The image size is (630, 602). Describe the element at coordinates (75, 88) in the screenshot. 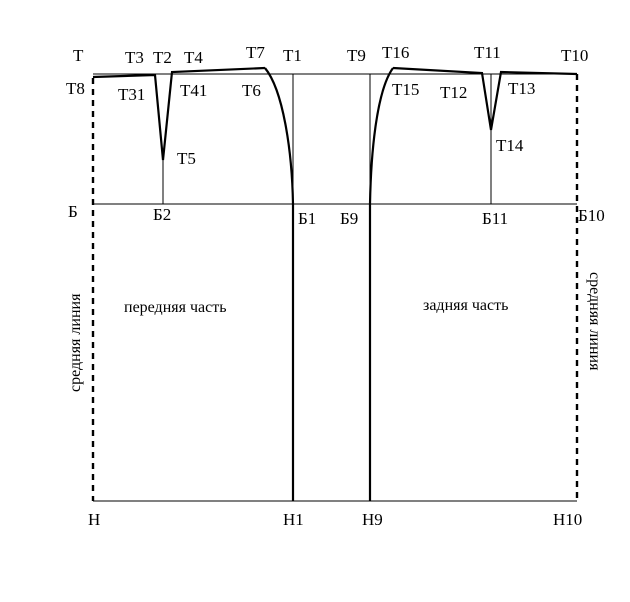

I see `label-T8: Т8` at that location.